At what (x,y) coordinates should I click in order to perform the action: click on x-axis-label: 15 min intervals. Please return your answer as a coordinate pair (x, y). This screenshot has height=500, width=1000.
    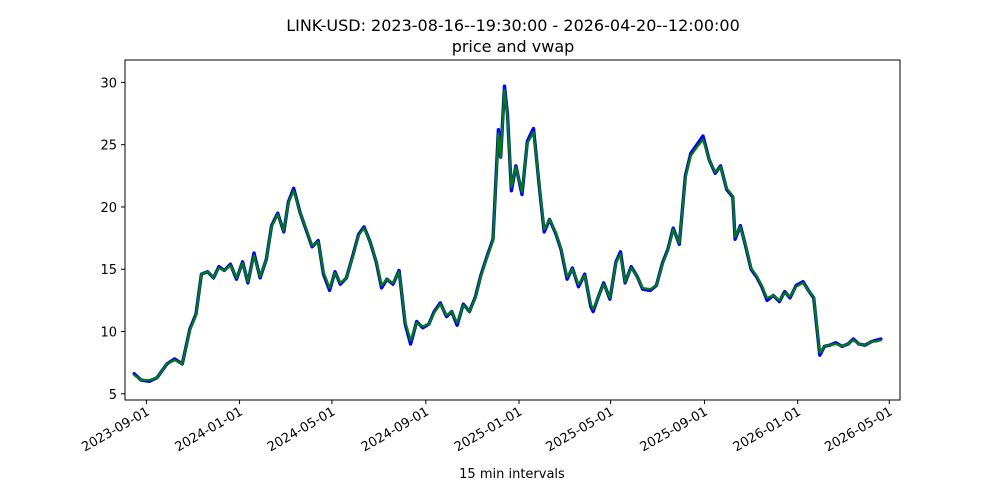
    Looking at the image, I should click on (512, 474).